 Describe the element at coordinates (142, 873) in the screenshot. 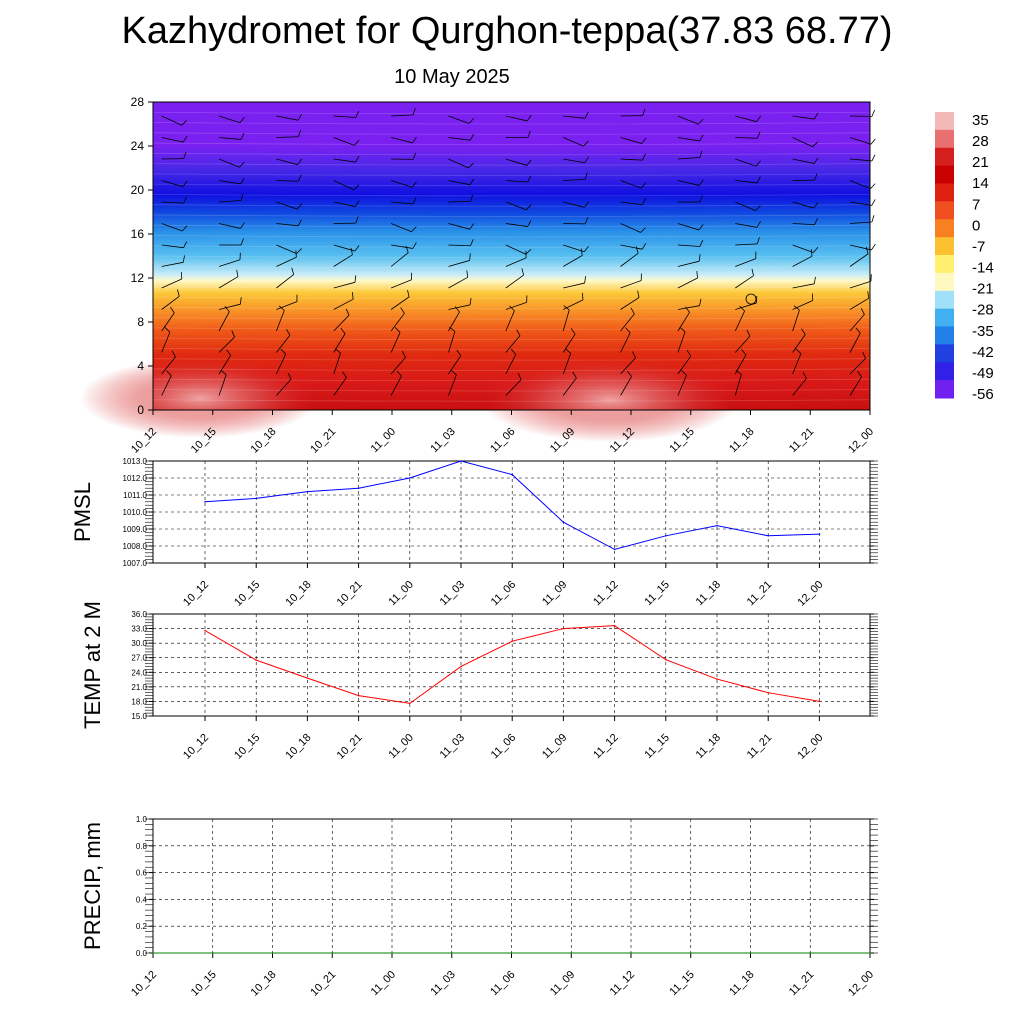

I see `y-tick-label: 0.6` at that location.